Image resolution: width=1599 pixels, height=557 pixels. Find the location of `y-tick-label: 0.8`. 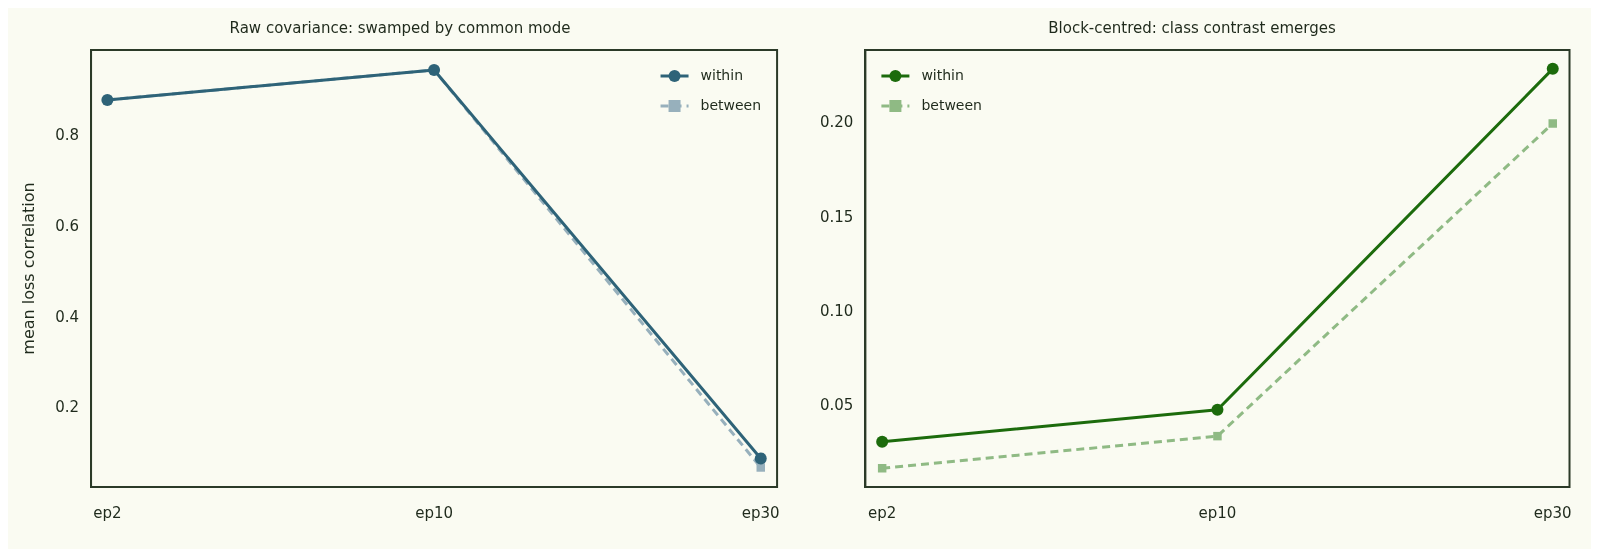

y-tick-label: 0.8 is located at coordinates (67, 135).